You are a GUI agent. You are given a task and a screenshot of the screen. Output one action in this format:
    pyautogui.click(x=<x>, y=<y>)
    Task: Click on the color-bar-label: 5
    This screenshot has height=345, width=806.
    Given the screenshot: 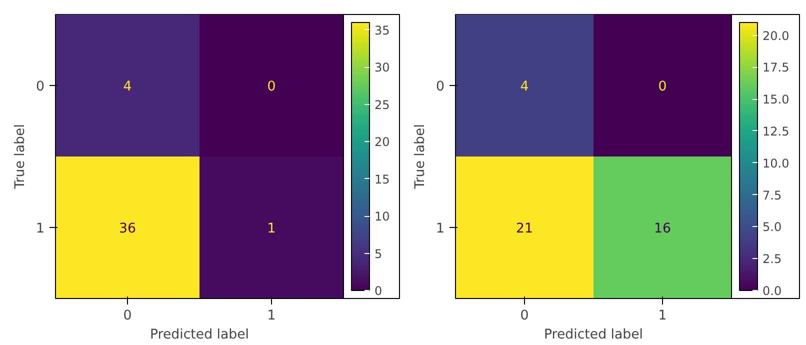 What is the action you would take?
    pyautogui.click(x=378, y=253)
    